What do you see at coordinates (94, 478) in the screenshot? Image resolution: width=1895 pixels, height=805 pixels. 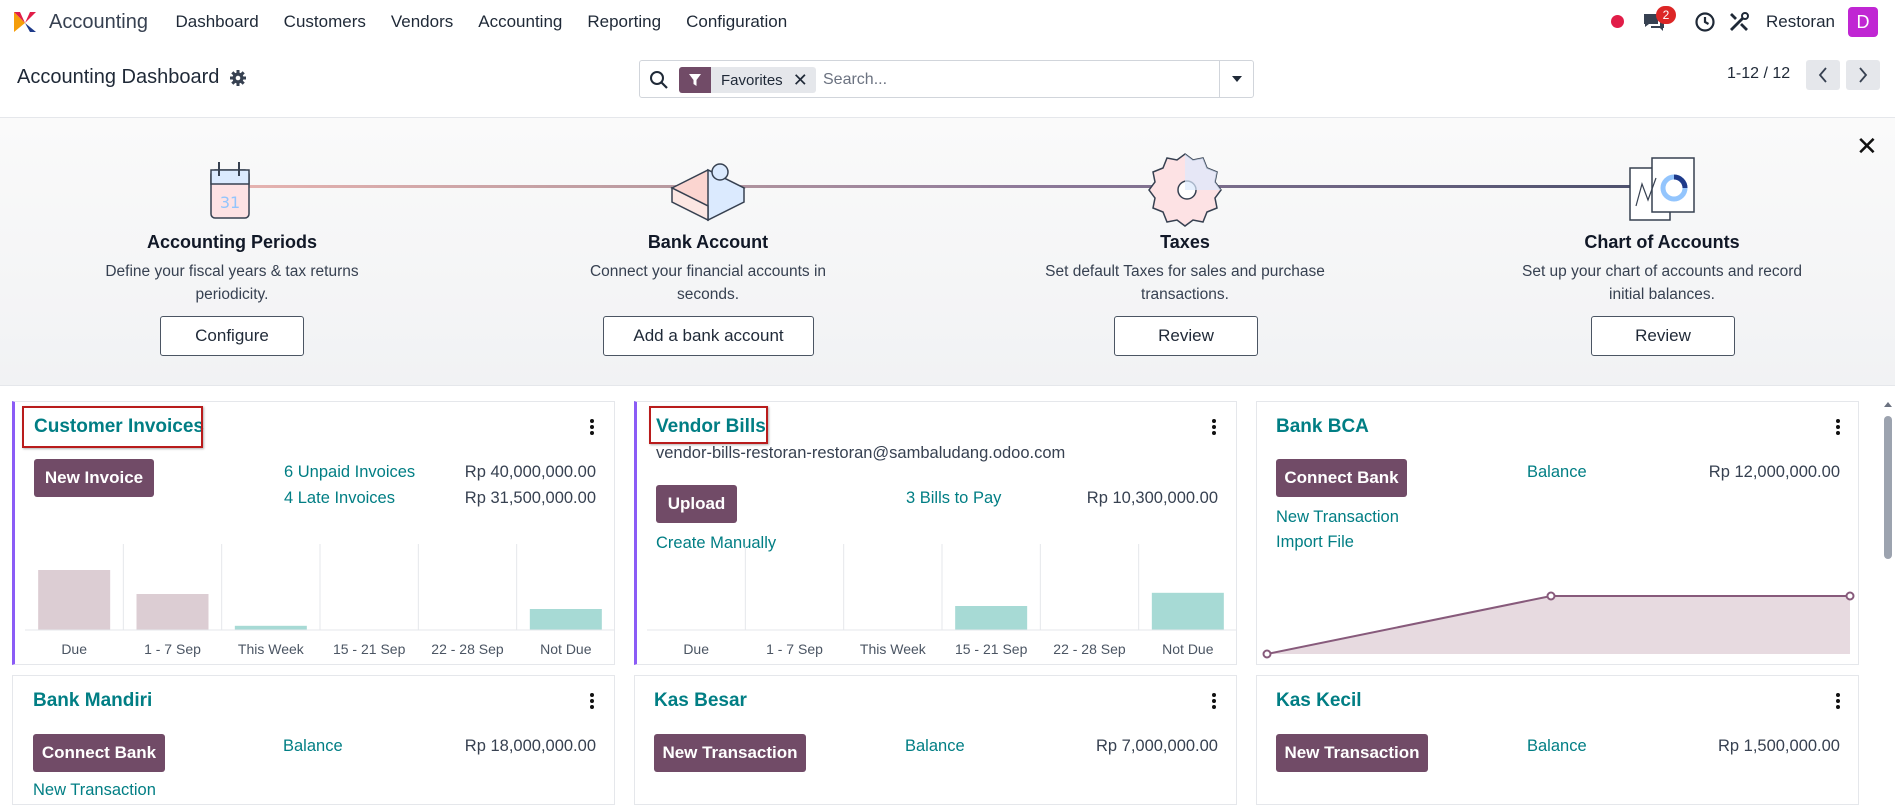 I see `new-invoice-button: New Invoice` at bounding box center [94, 478].